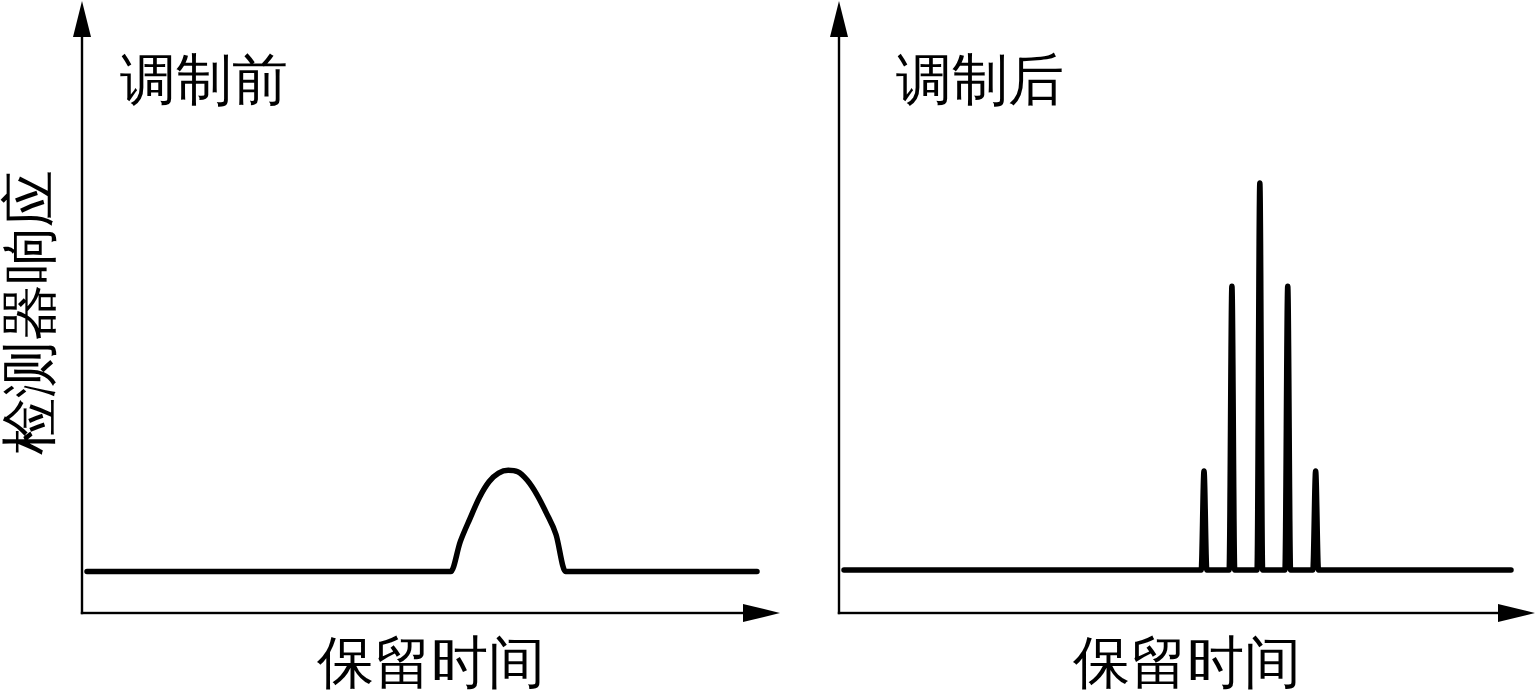 Image resolution: width=1536 pixels, height=693 pixels. Describe the element at coordinates (204, 79) in the screenshot. I see `title: 调制前` at that location.